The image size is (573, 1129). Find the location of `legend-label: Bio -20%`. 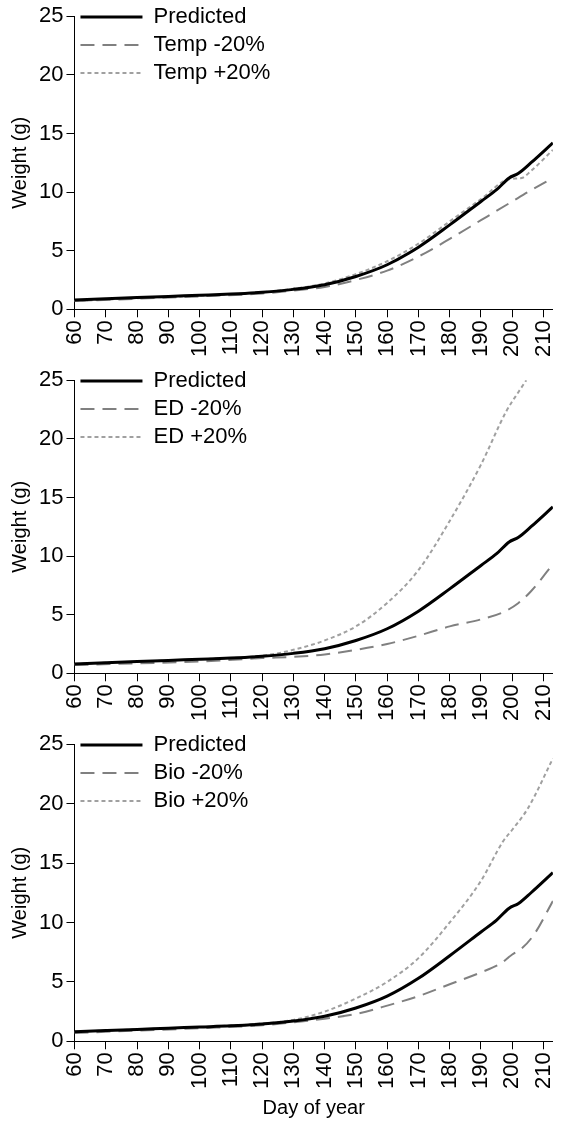

legend-label: Bio -20% is located at coordinates (198, 772).